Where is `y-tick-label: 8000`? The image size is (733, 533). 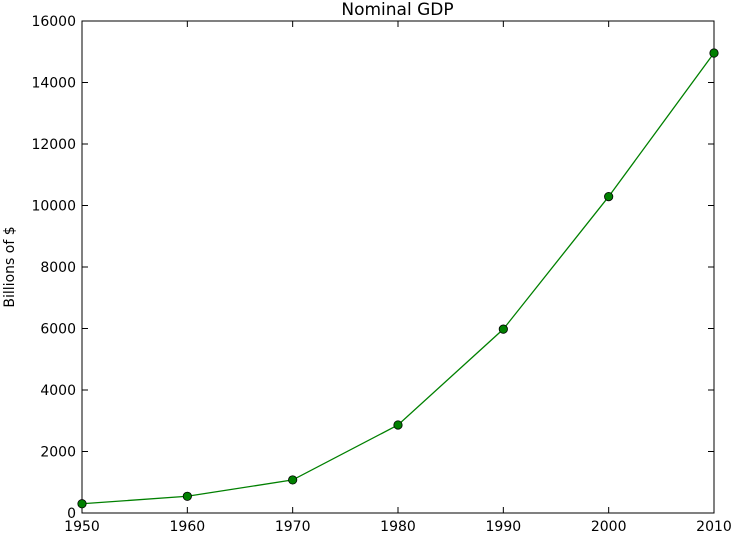
y-tick-label: 8000 is located at coordinates (58, 268).